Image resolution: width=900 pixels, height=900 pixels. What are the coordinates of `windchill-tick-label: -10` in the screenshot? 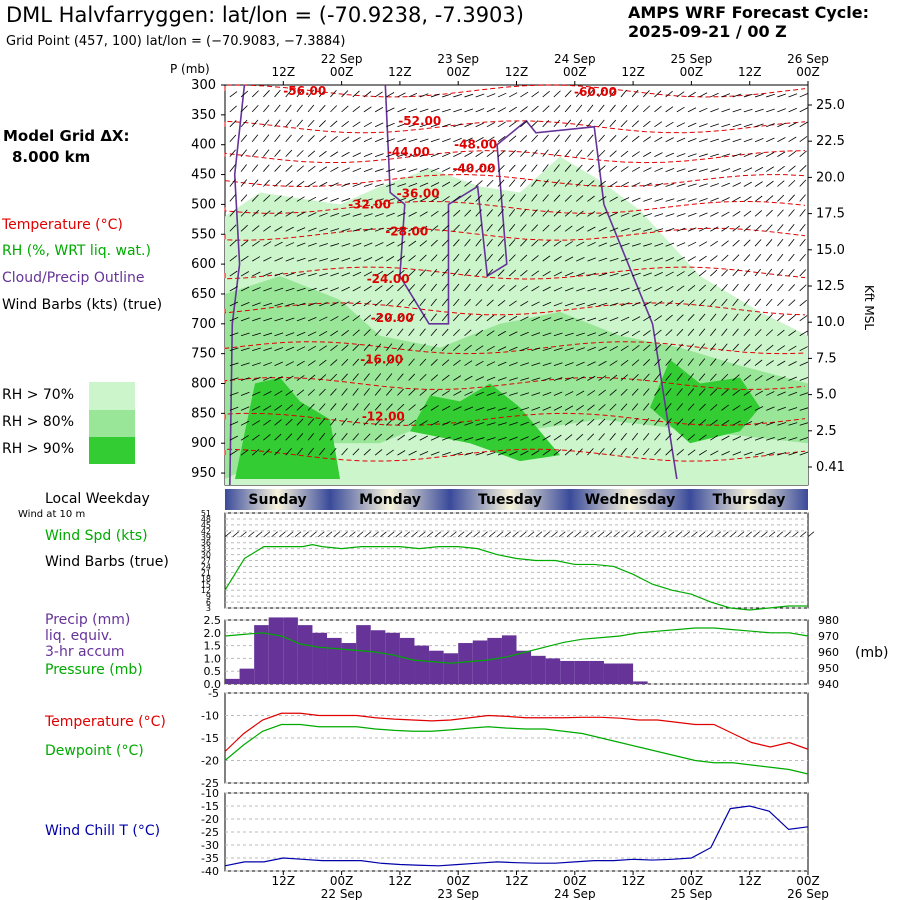 It's located at (210, 793).